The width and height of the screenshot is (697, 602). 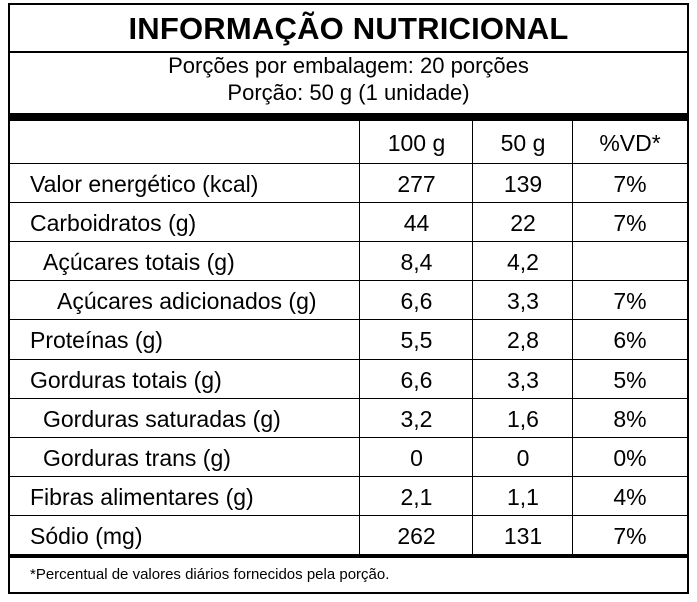 I want to click on value-per-50g: 0, so click(x=523, y=458).